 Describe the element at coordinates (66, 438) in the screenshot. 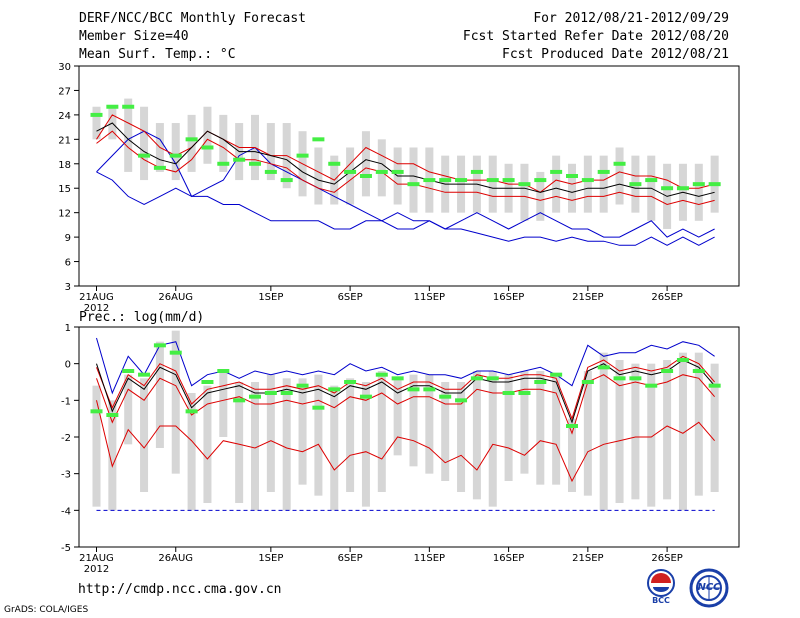

I see `prec-ytick-label: -2` at that location.